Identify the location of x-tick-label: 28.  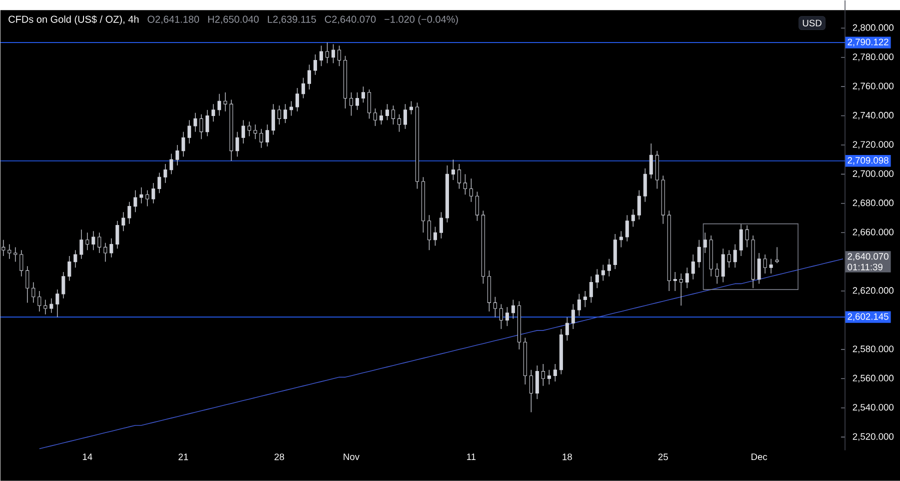
(279, 457).